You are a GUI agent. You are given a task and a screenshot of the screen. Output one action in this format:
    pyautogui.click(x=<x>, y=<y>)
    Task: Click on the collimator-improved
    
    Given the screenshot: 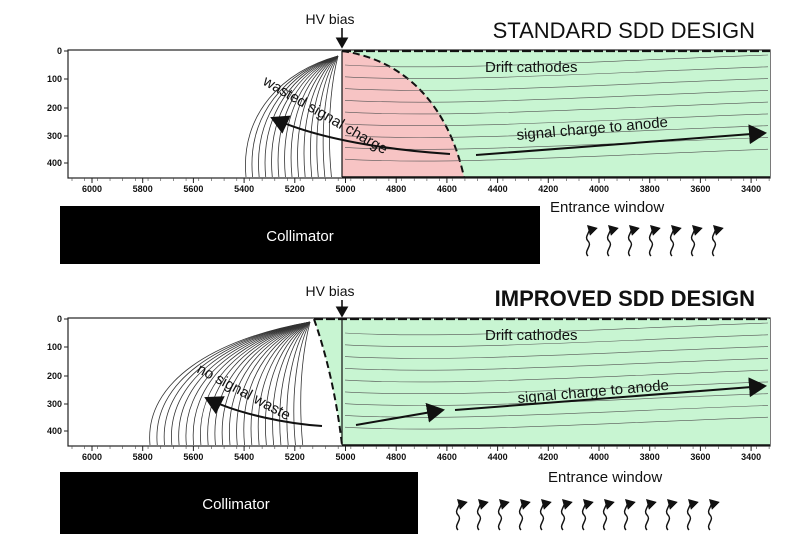 What is the action you would take?
    pyautogui.click(x=239, y=503)
    